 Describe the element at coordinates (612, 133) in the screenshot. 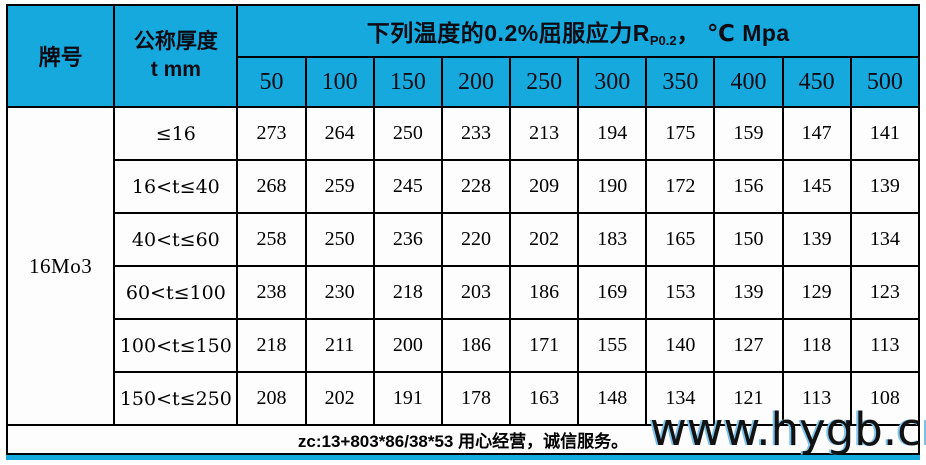

I see `yield-value-cell: 194` at that location.